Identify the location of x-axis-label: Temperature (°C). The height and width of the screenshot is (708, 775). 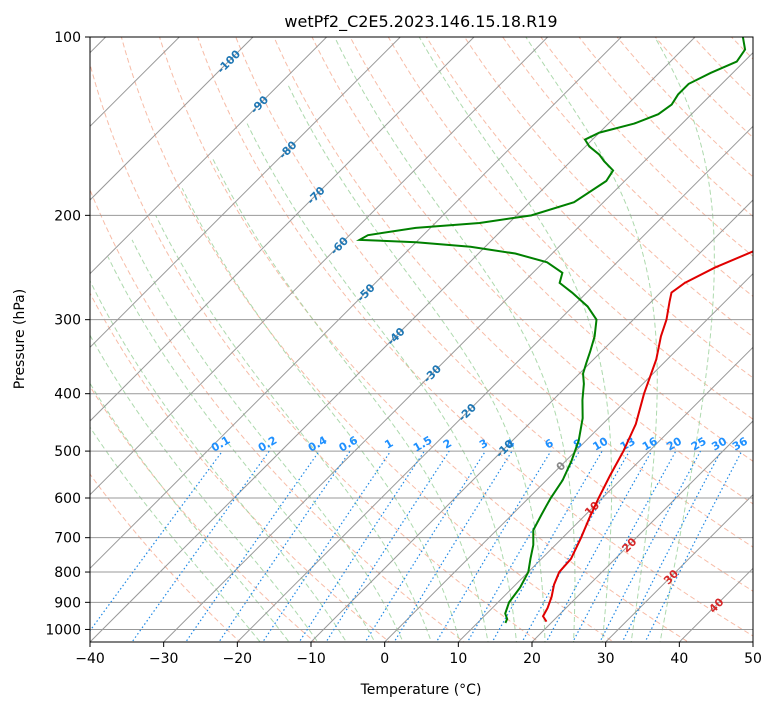
(421, 690).